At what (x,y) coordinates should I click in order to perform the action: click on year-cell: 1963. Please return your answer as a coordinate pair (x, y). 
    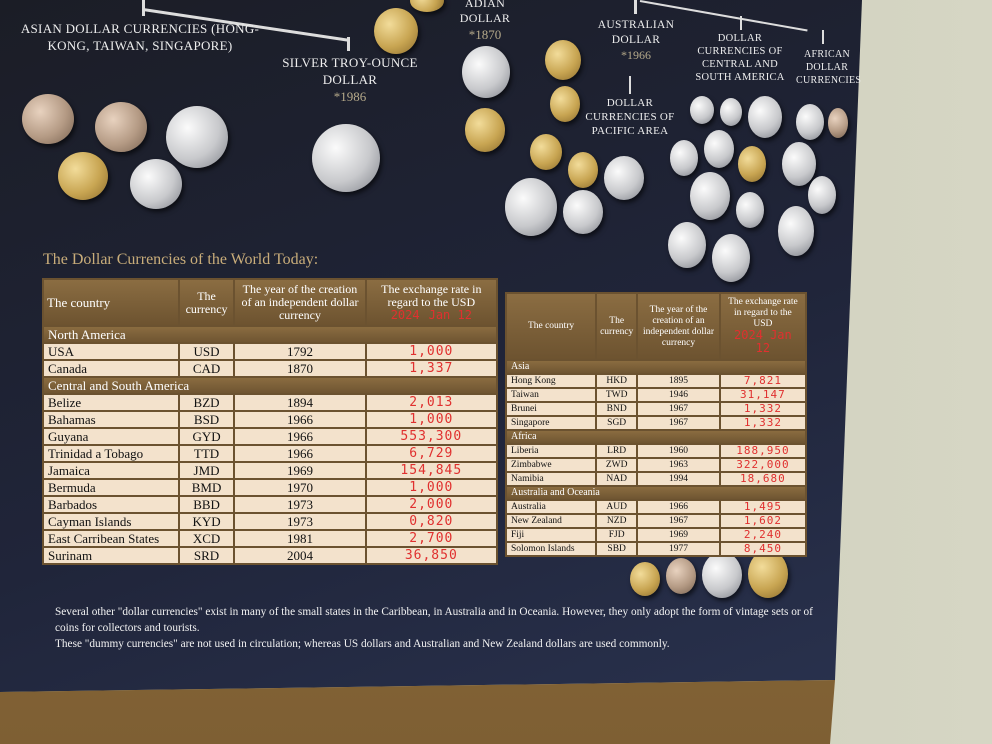
    Looking at the image, I should click on (678, 465).